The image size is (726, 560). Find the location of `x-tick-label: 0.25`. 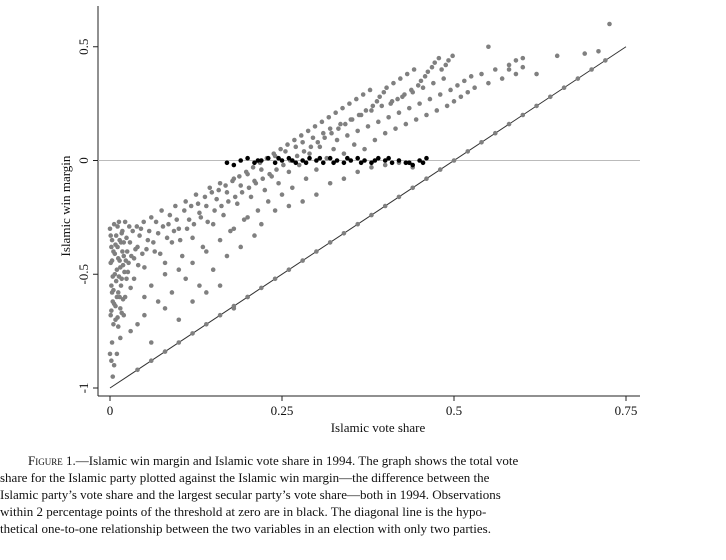

x-tick-label: 0.25 is located at coordinates (282, 410).